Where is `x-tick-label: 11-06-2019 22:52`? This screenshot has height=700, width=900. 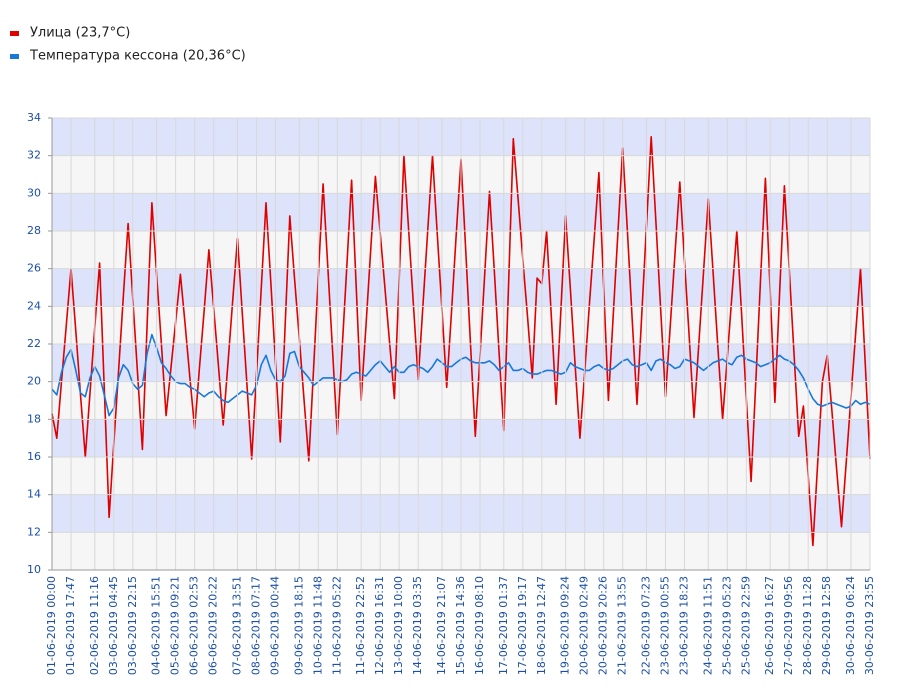 x-tick-label: 11-06-2019 22:52 is located at coordinates (360, 625).